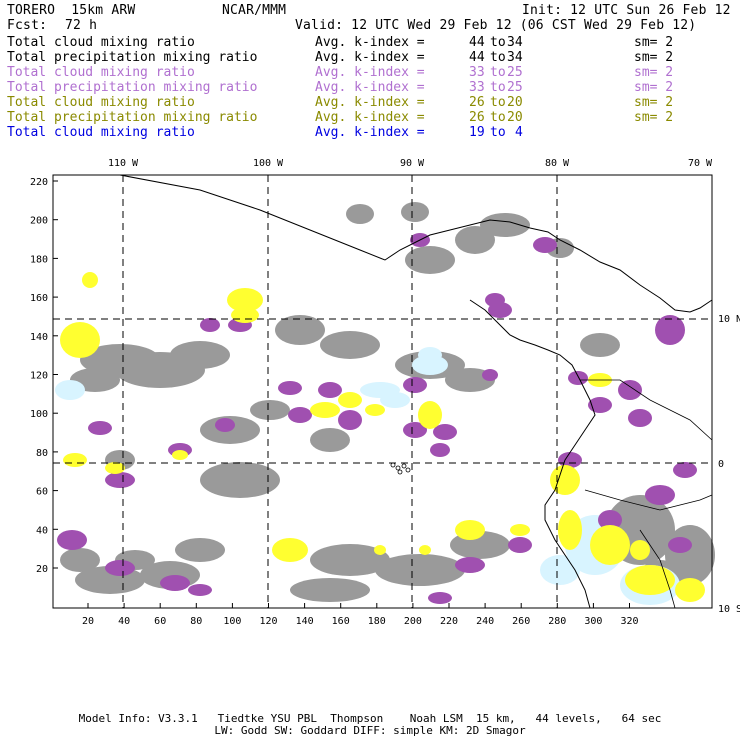 This screenshot has width=740, height=740. I want to click on forecast-hour: 72 h, so click(81, 25).